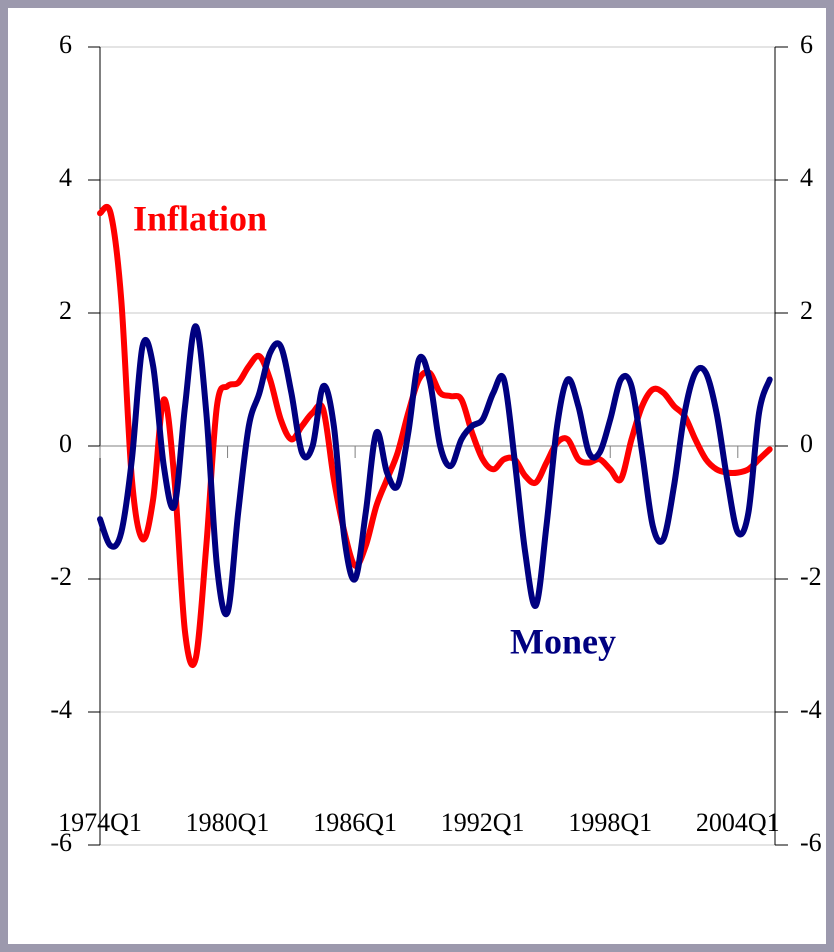 This screenshot has width=834, height=952. I want to click on y2-tick-label: 2, so click(806, 310).